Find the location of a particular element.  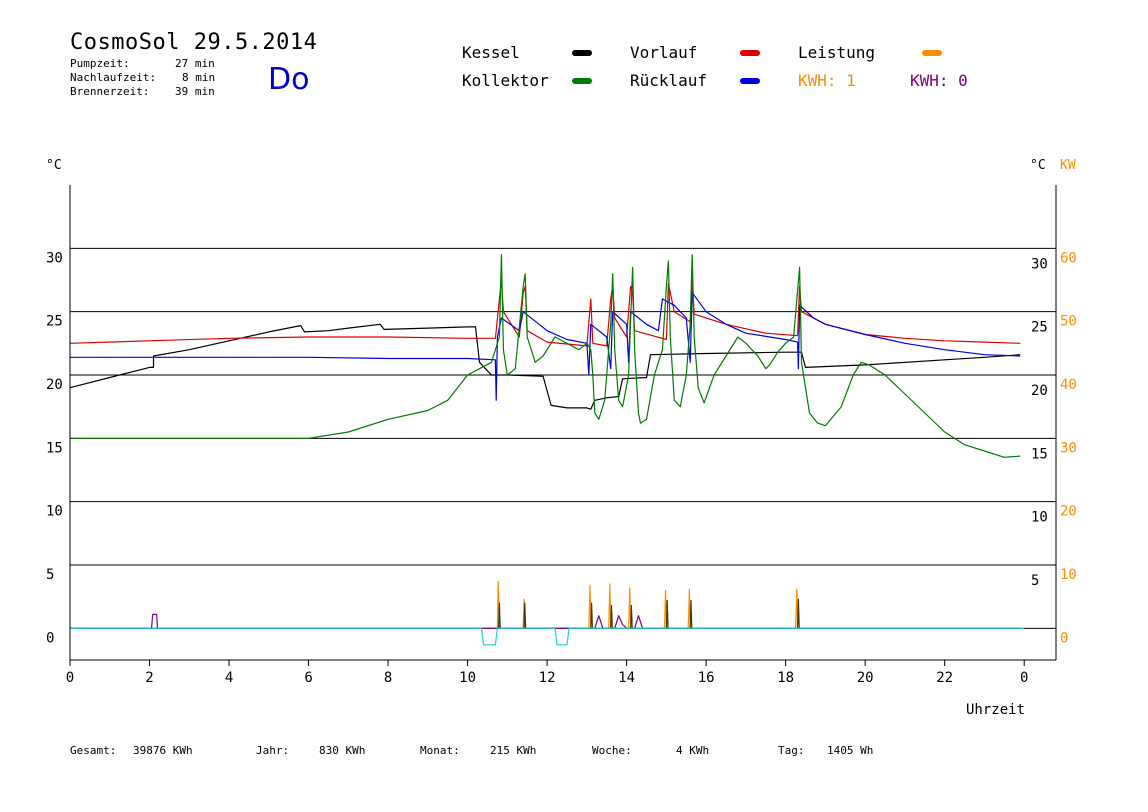

series-pumpe is located at coordinates (547, 636).